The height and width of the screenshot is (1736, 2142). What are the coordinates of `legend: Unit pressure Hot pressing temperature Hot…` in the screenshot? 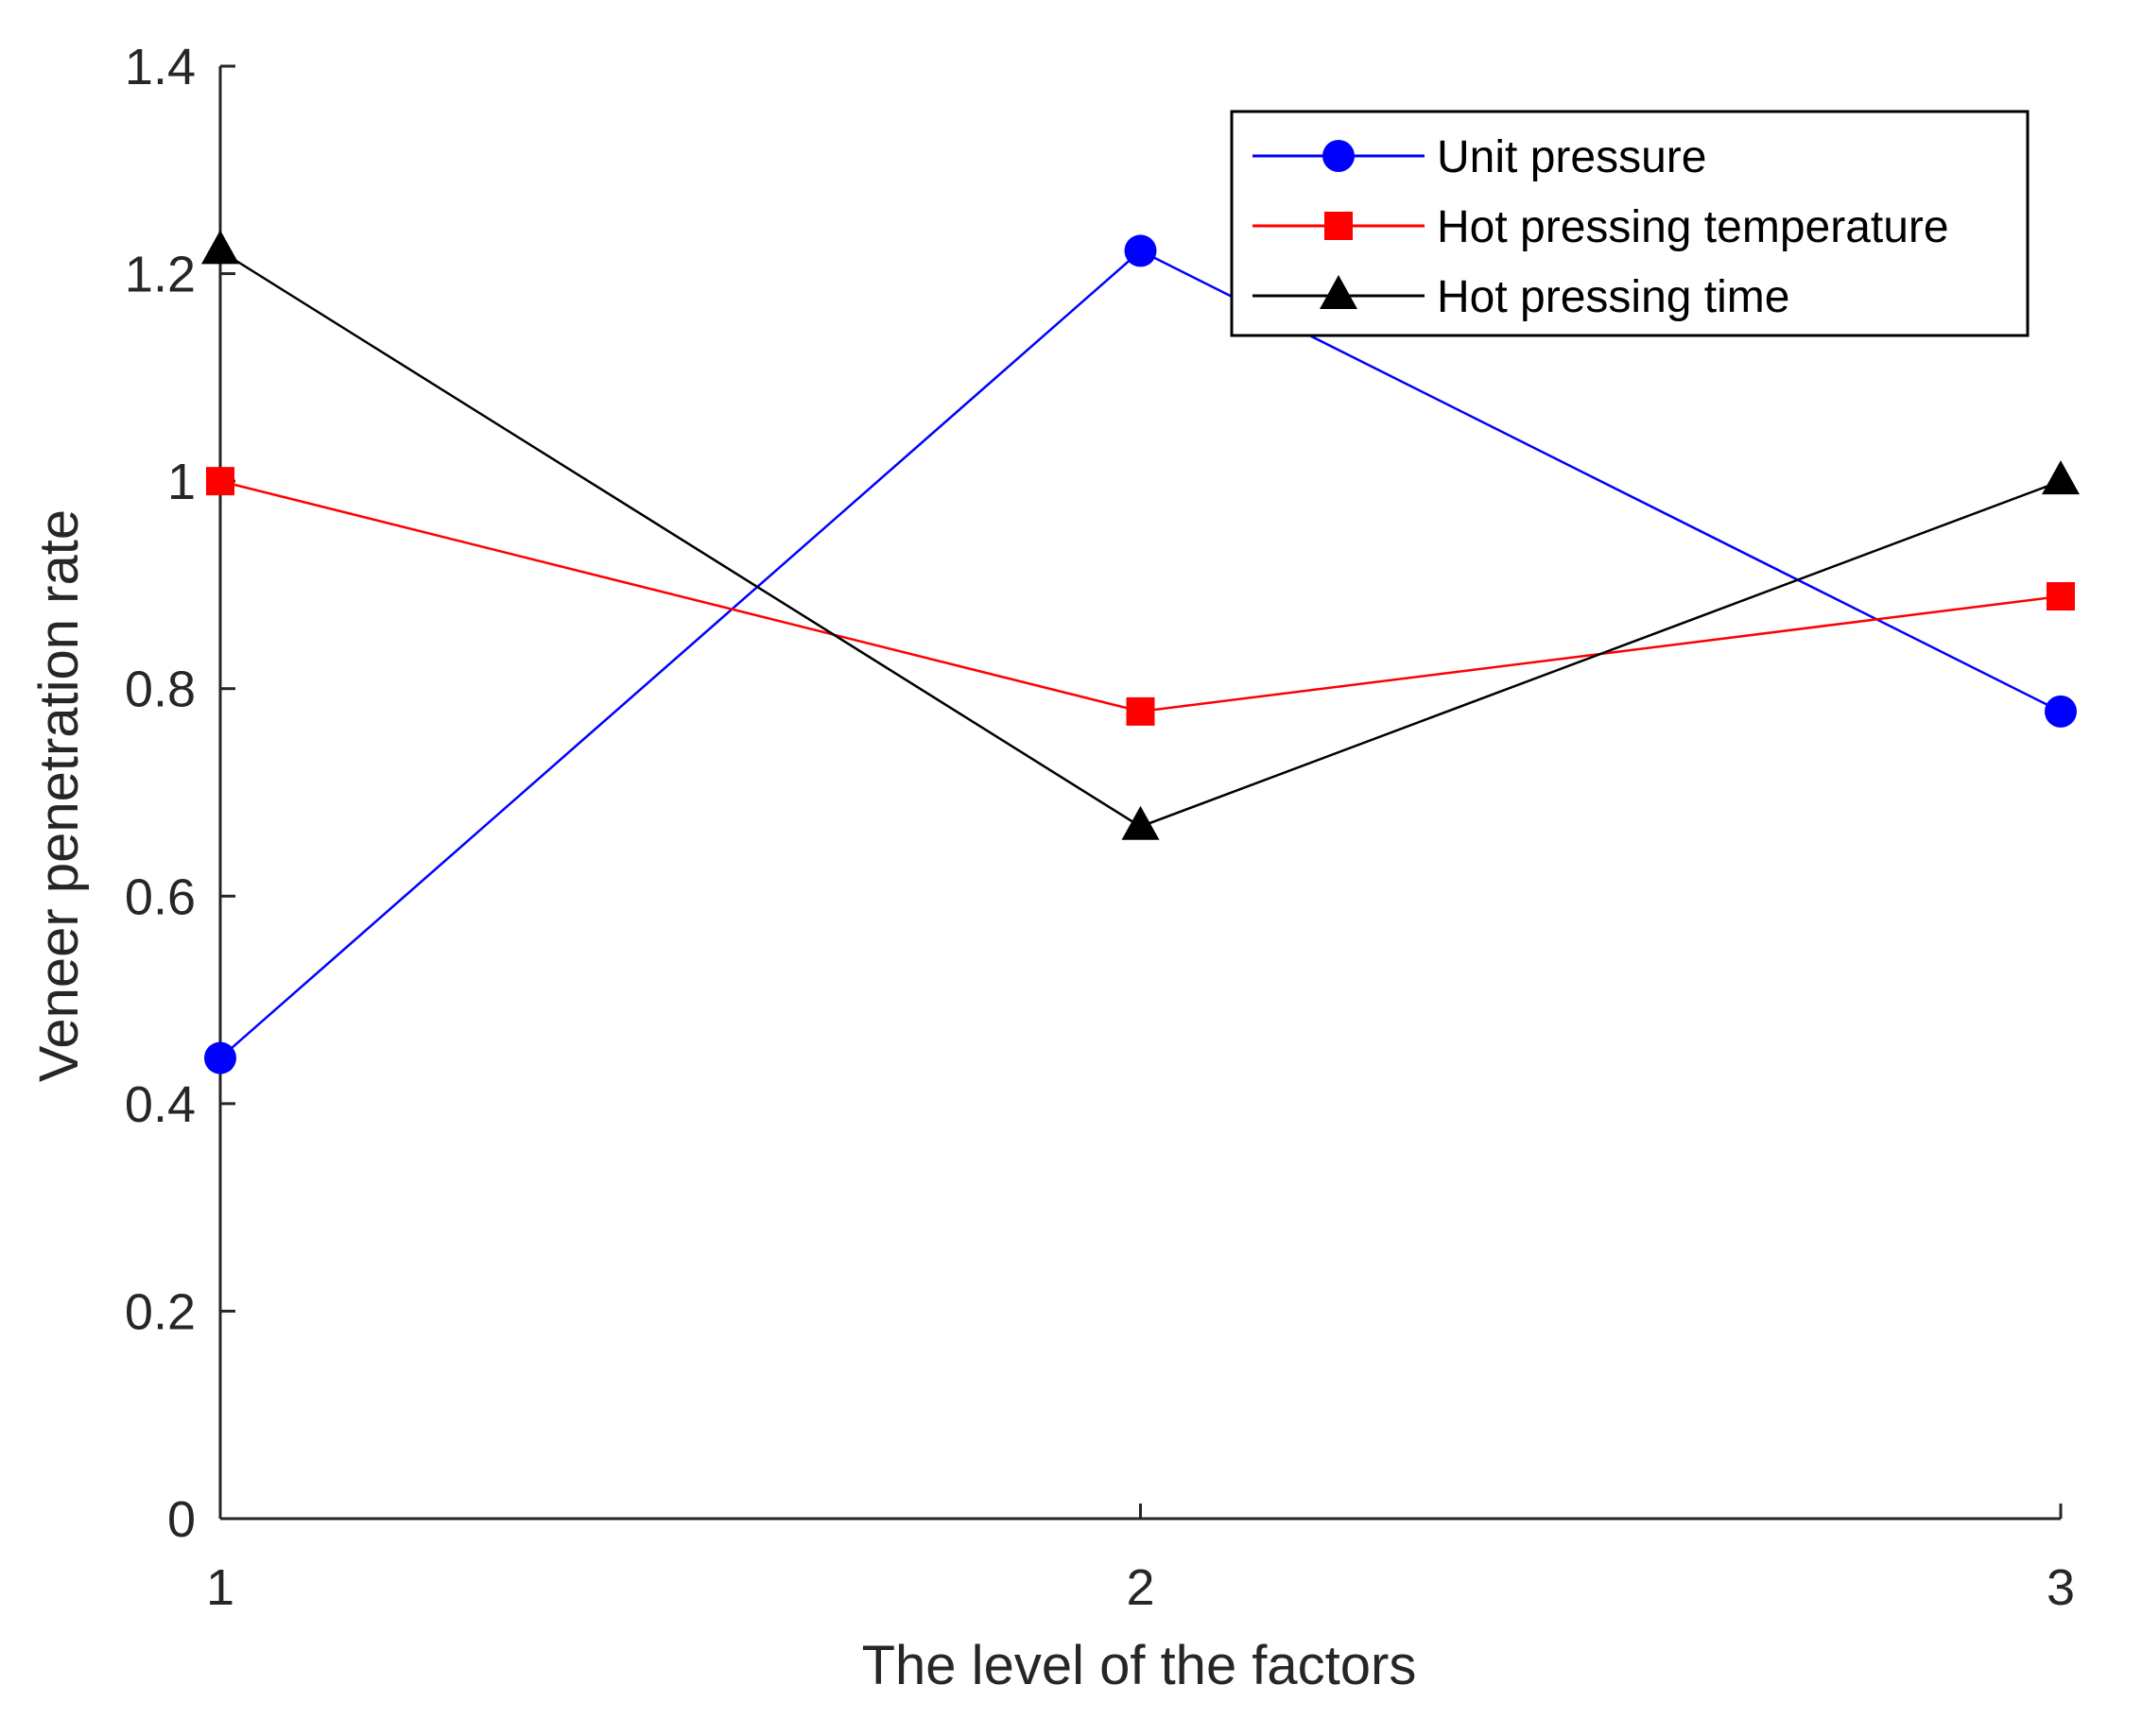 It's located at (1630, 223).